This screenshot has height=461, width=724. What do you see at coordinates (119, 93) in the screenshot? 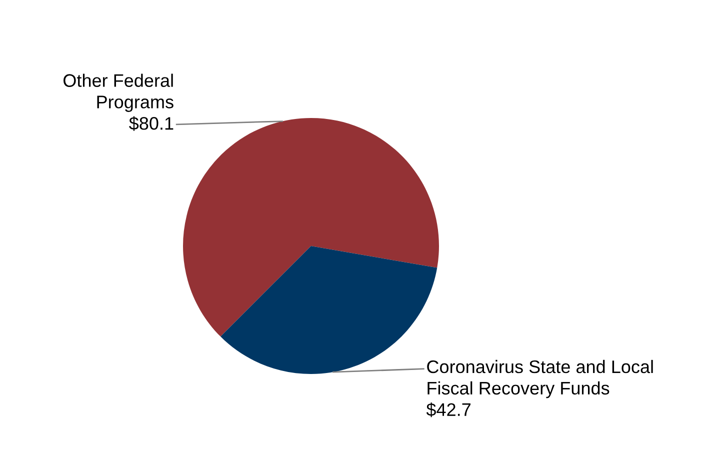
I see `slice-label: Other Federal Programs` at bounding box center [119, 93].